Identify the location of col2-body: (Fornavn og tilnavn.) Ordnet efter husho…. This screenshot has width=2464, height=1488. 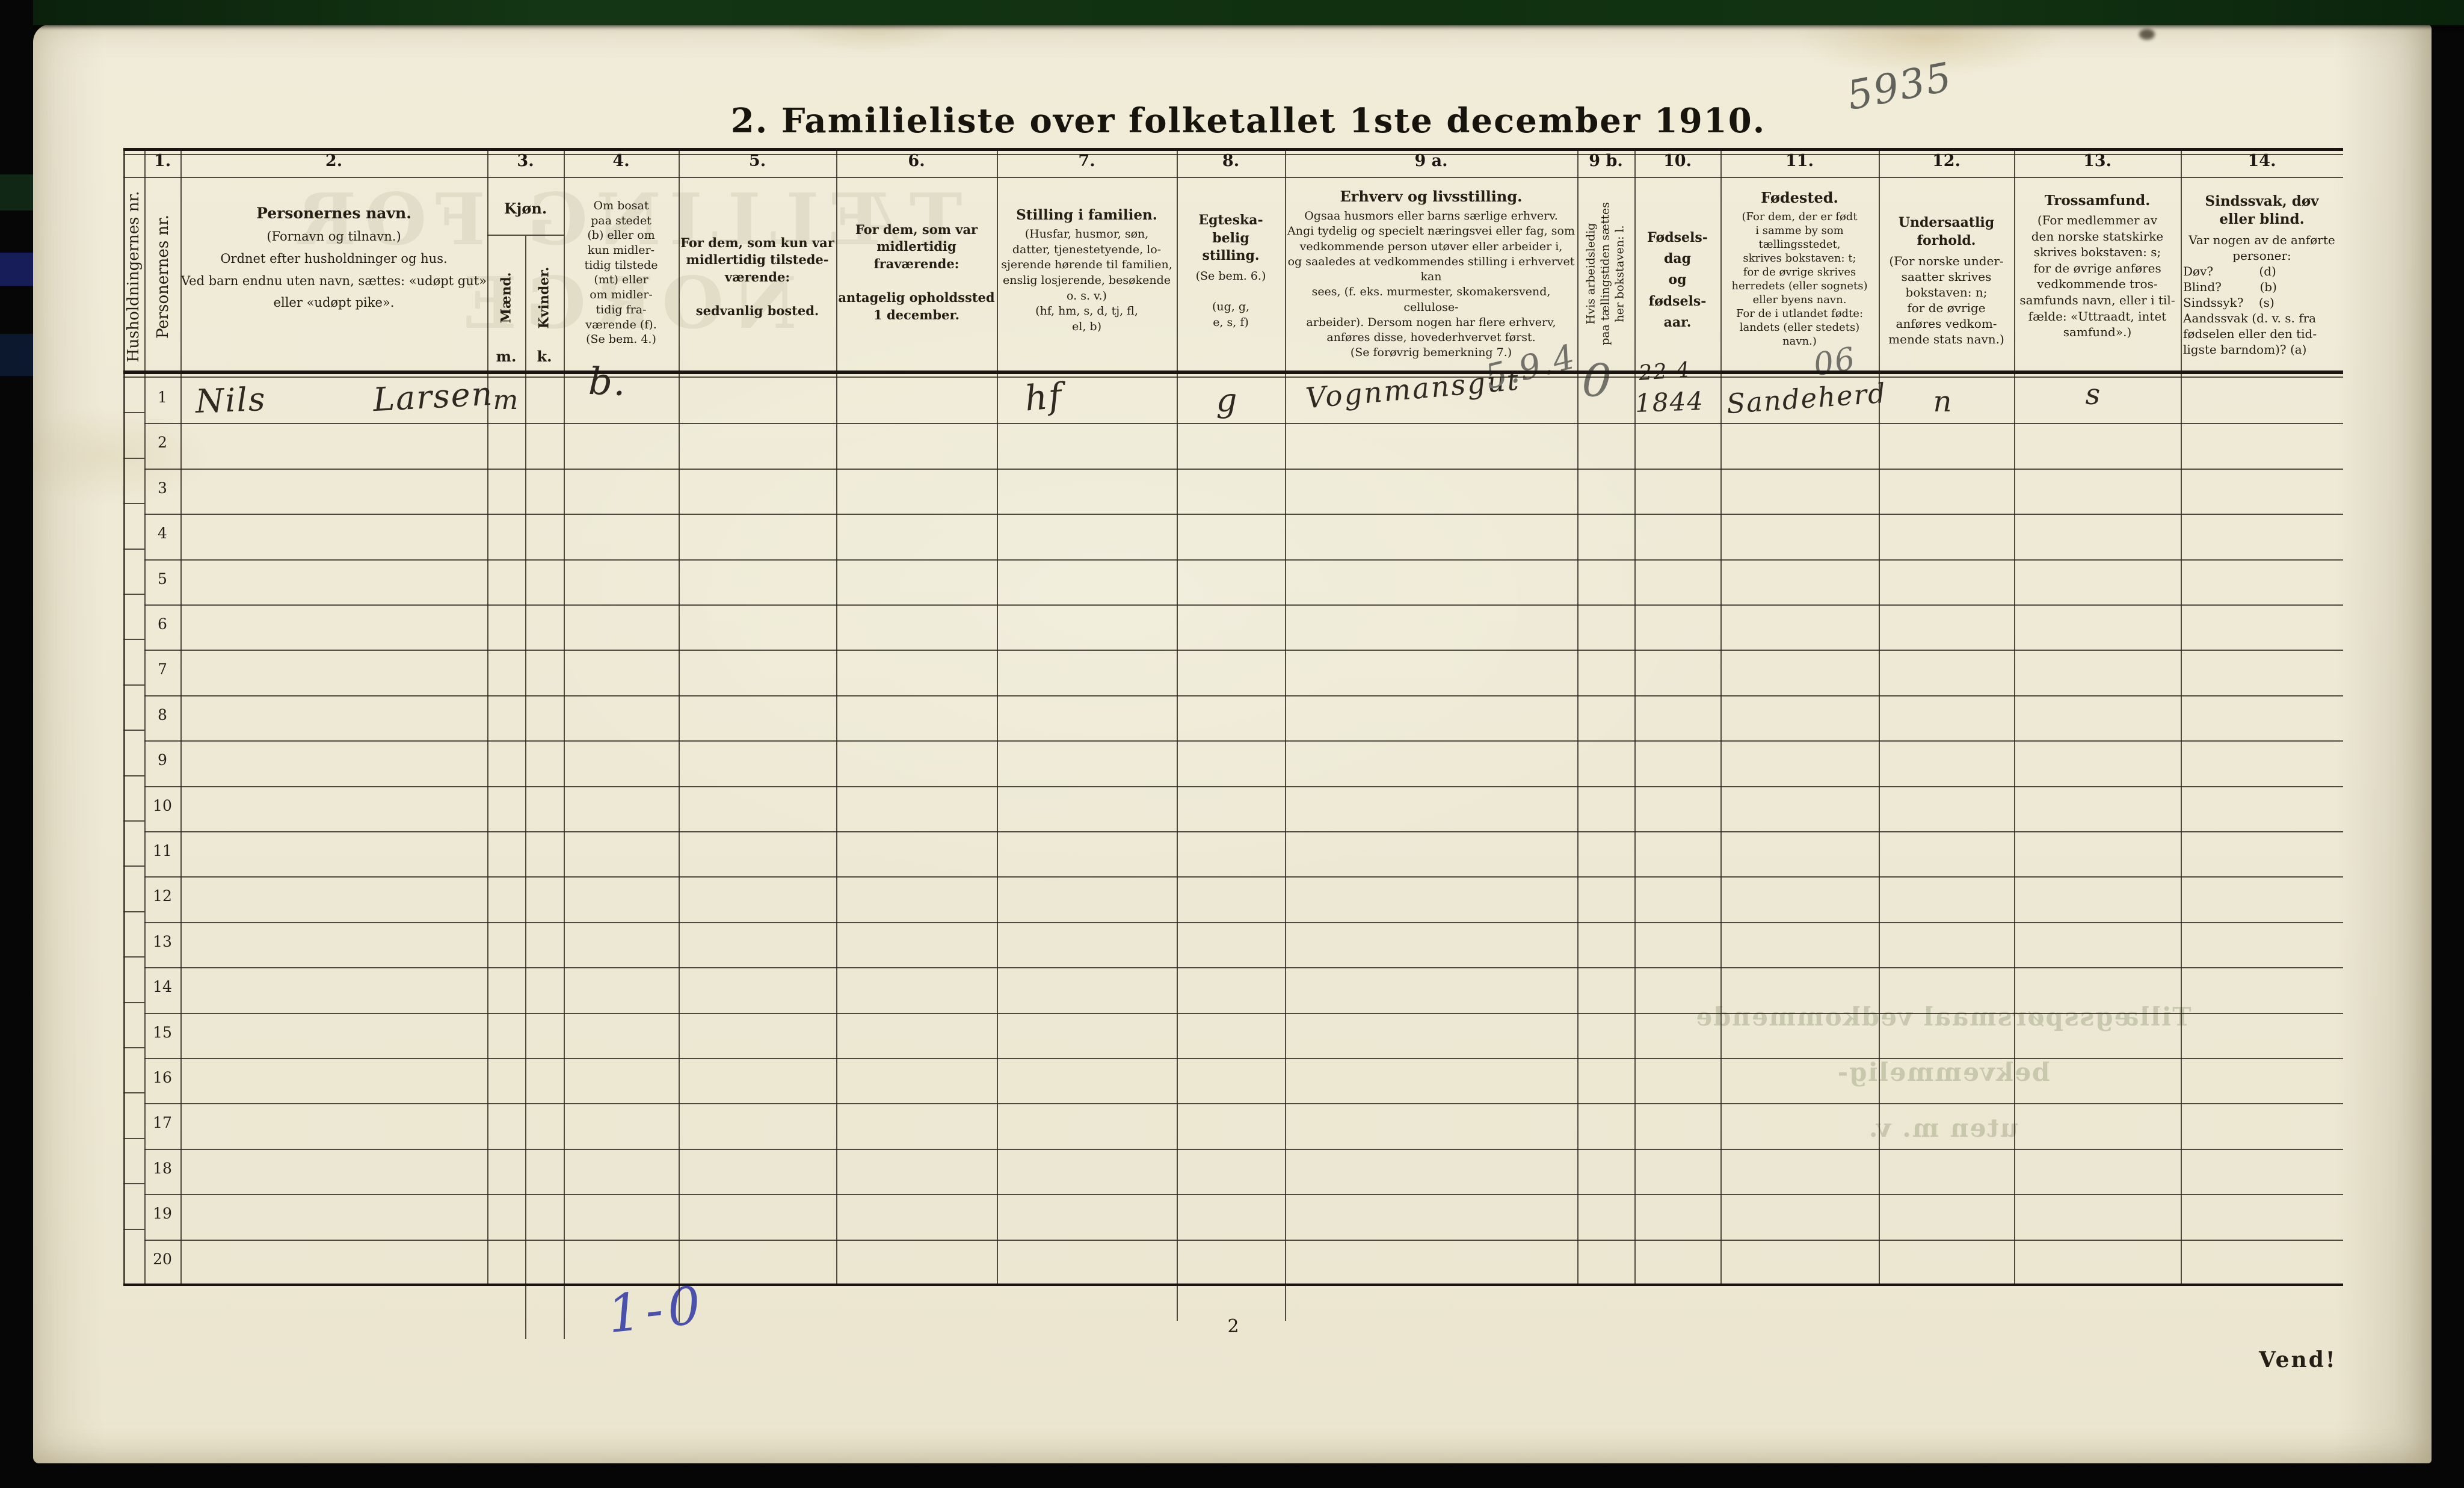
(333, 269).